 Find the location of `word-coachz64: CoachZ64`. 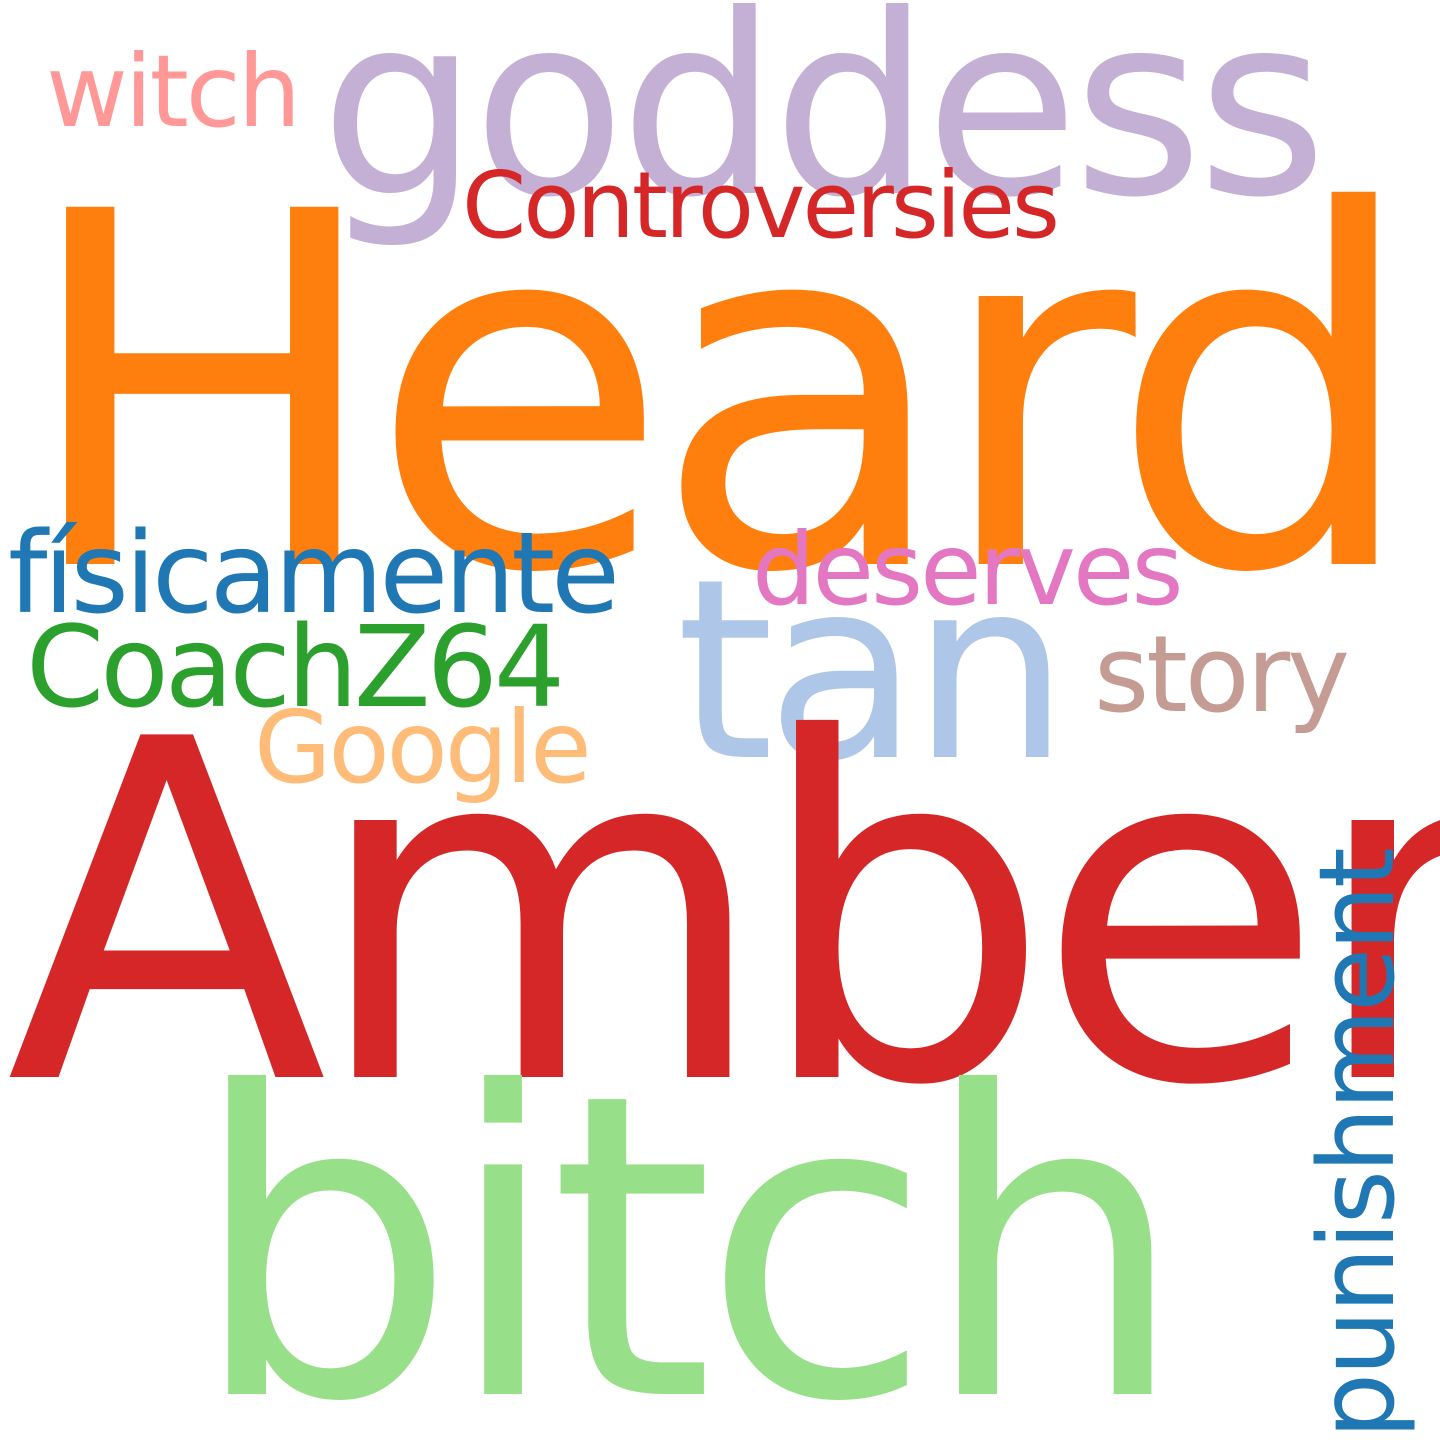

word-coachz64: CoachZ64 is located at coordinates (295, 668).